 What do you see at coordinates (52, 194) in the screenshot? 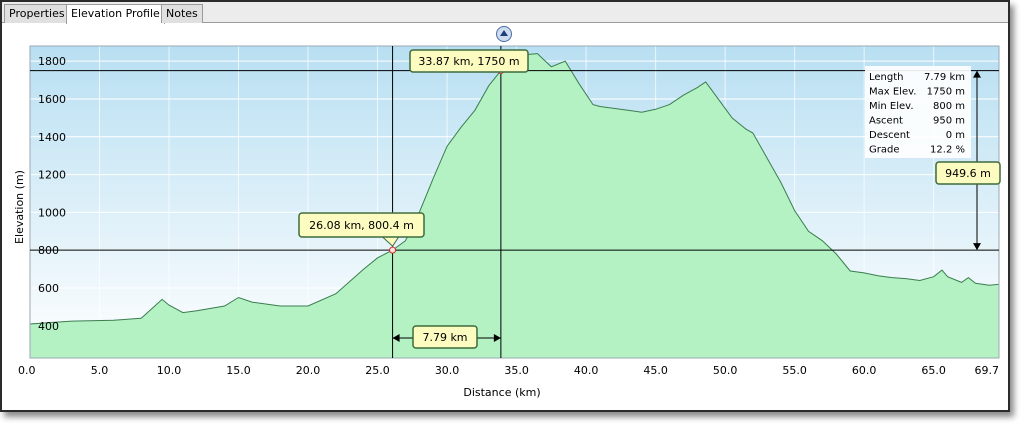
I see `y-tick-labels: 400 600 800 1000 1200 1400 1600 1800` at bounding box center [52, 194].